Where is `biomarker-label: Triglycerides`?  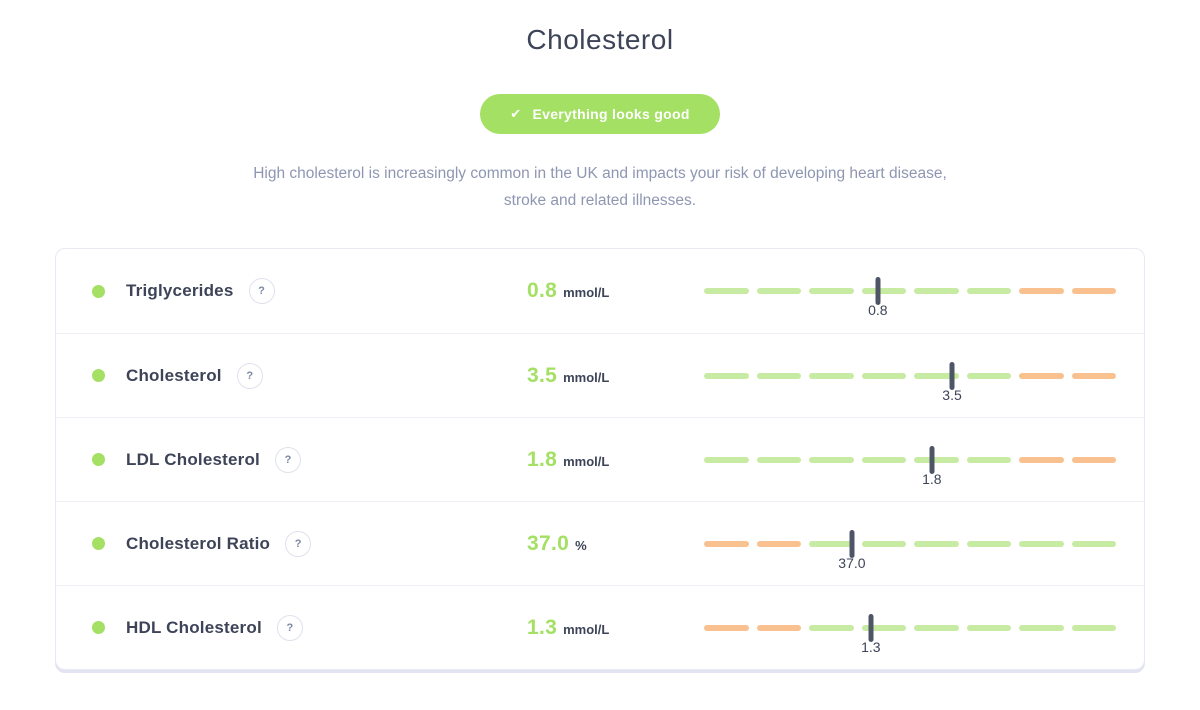 biomarker-label: Triglycerides is located at coordinates (180, 290).